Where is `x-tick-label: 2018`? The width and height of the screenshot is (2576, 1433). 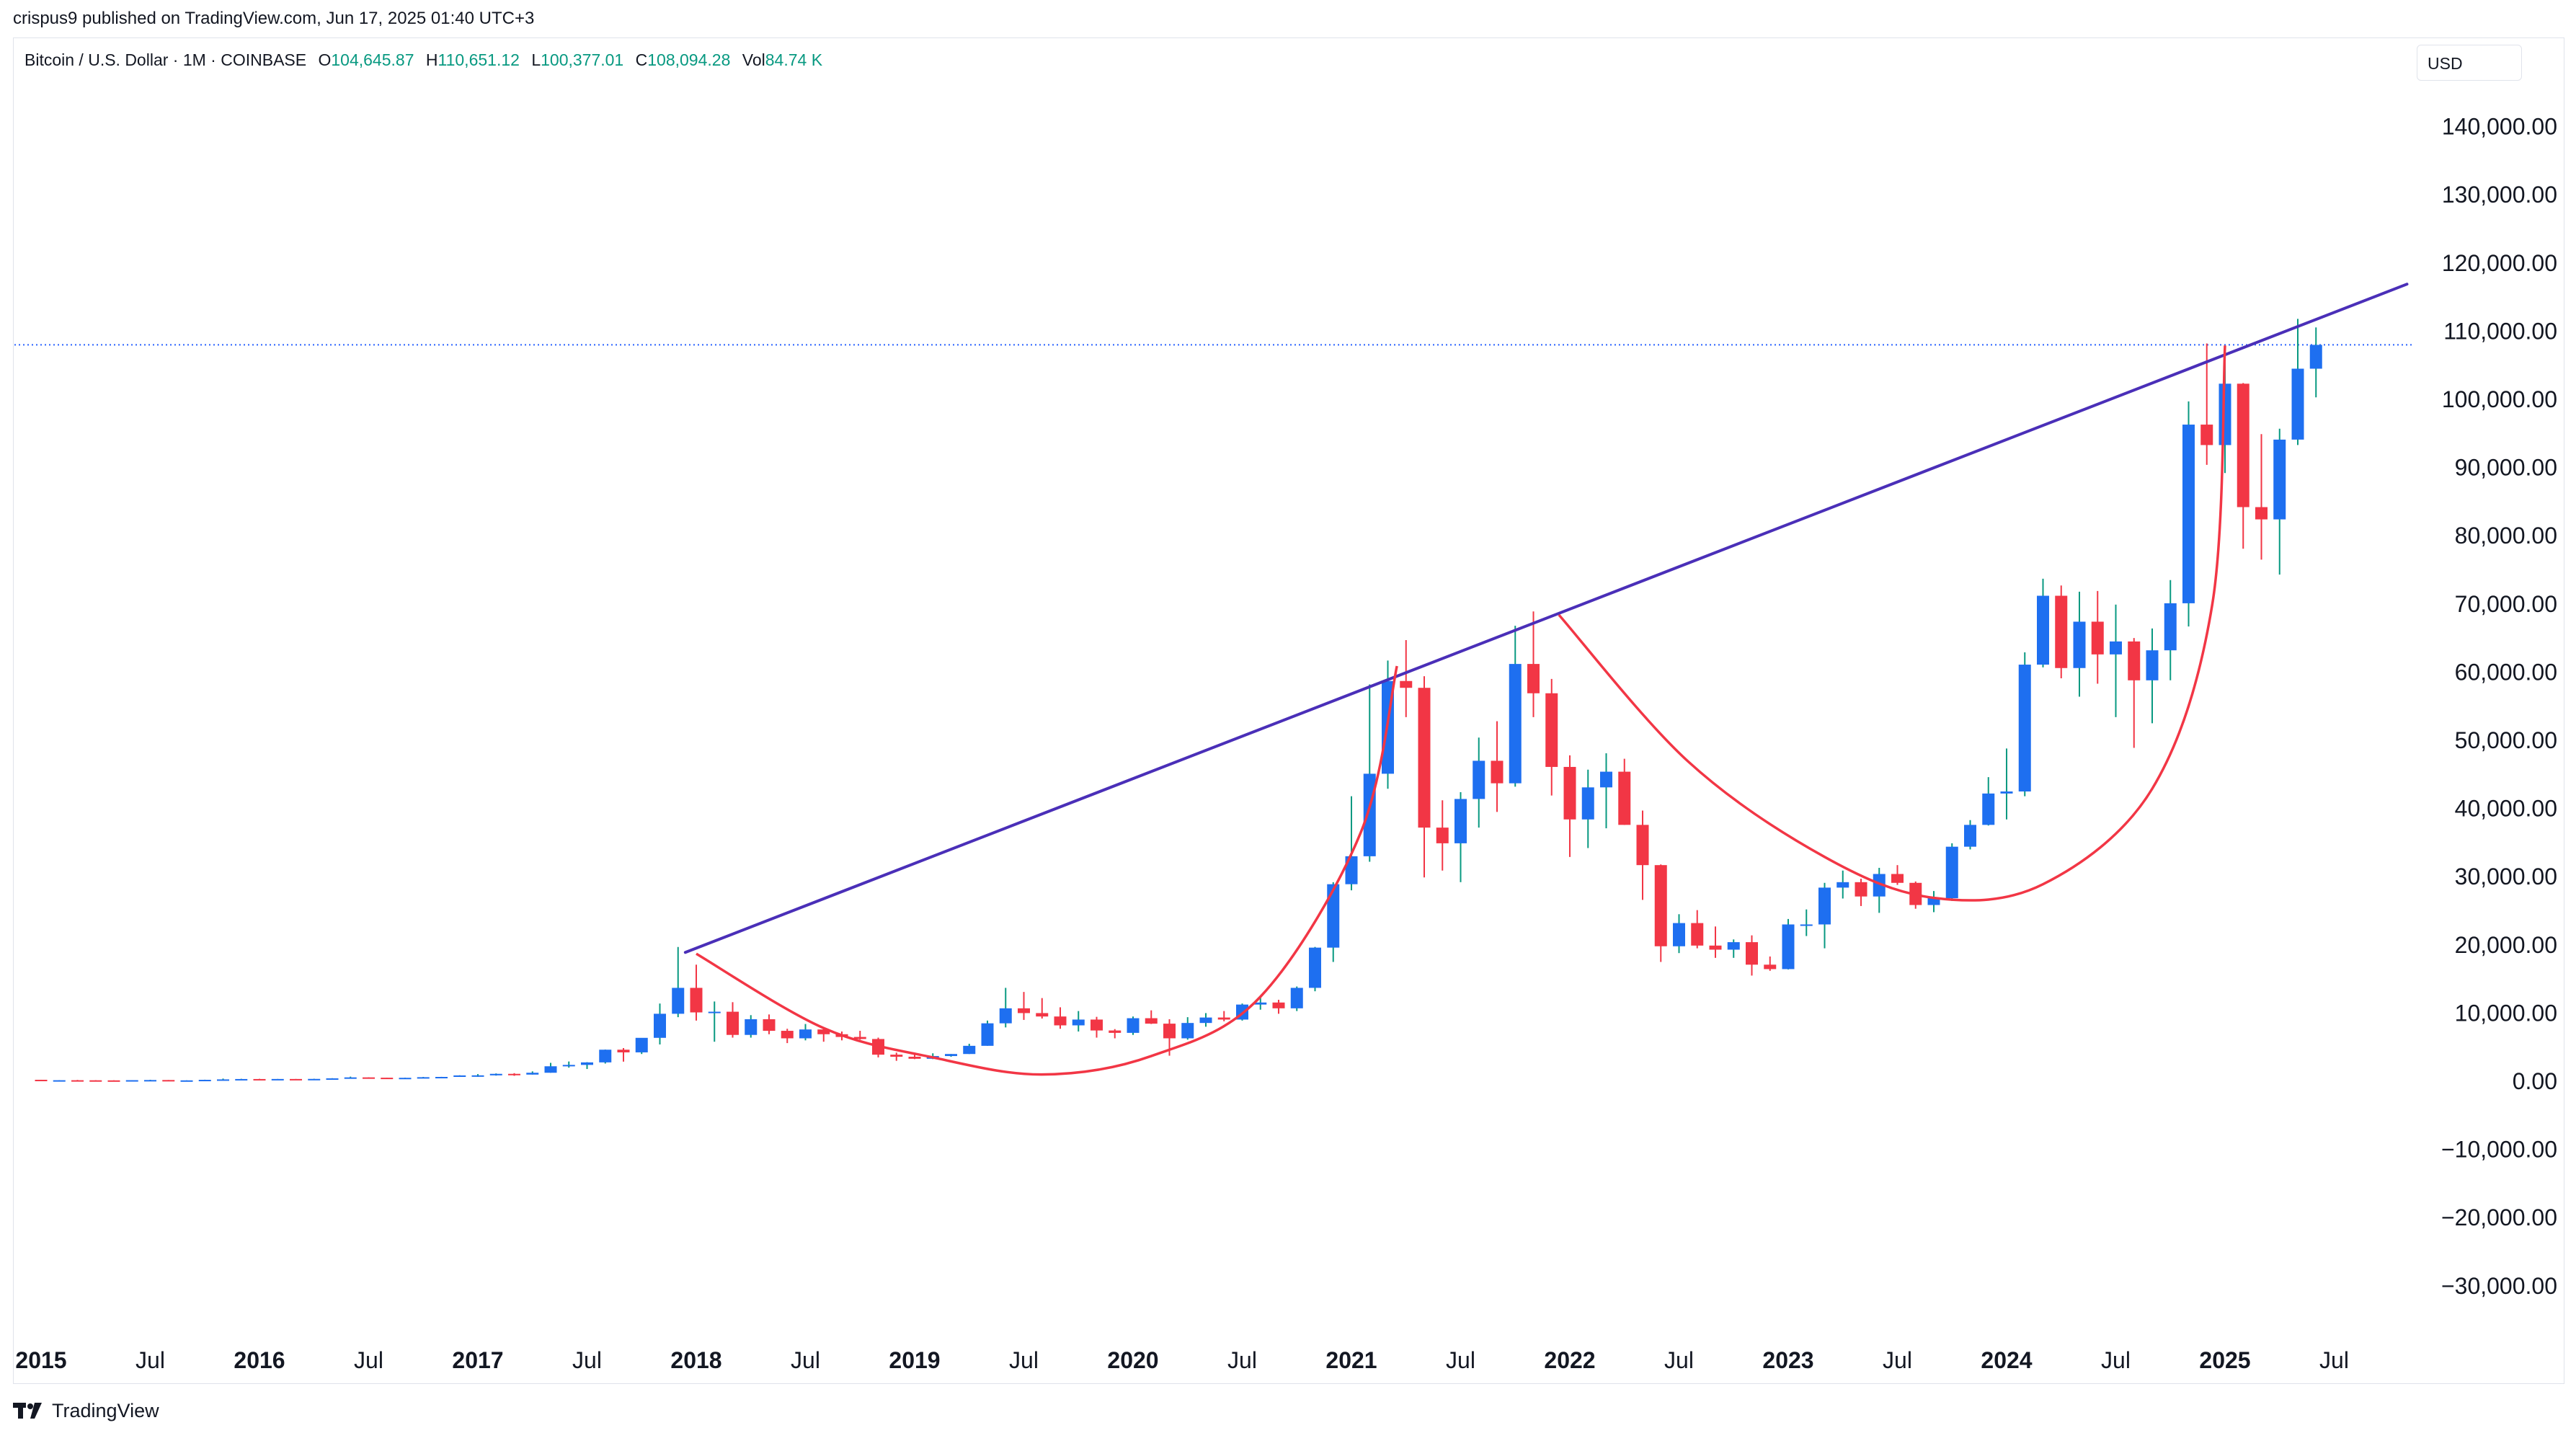 x-tick-label: 2018 is located at coordinates (695, 1360).